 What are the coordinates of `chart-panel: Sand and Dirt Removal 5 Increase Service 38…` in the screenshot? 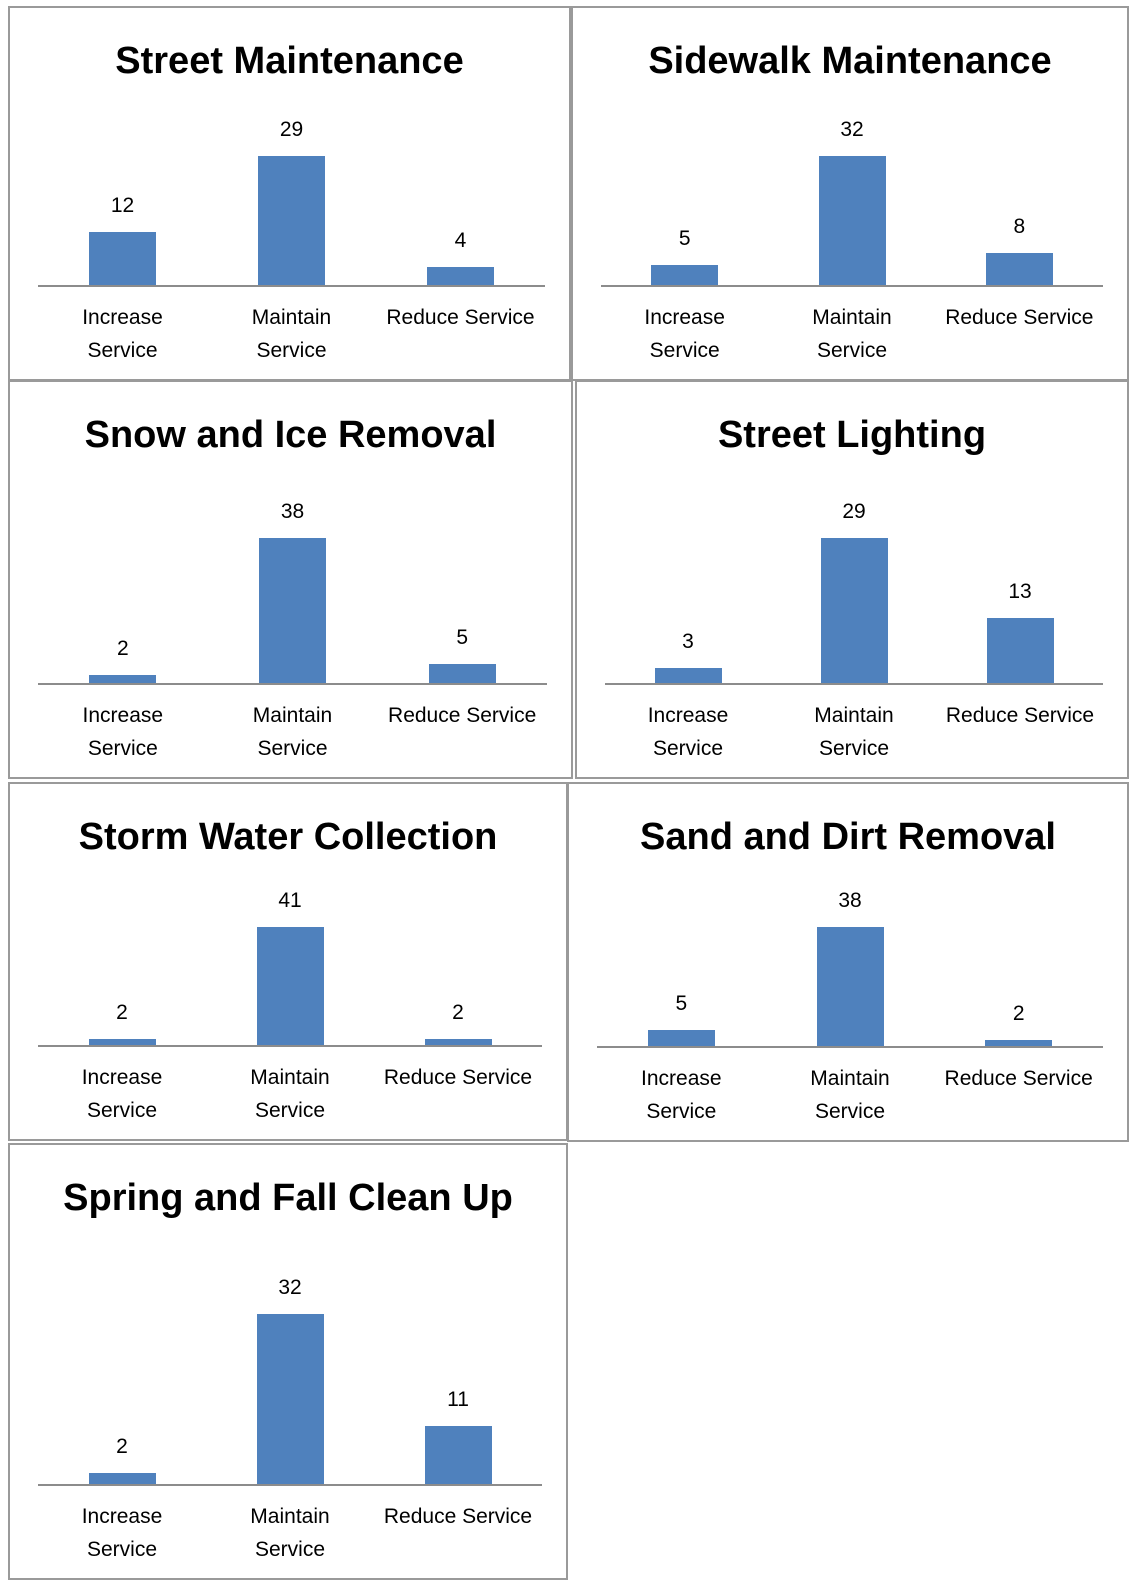 It's located at (848, 962).